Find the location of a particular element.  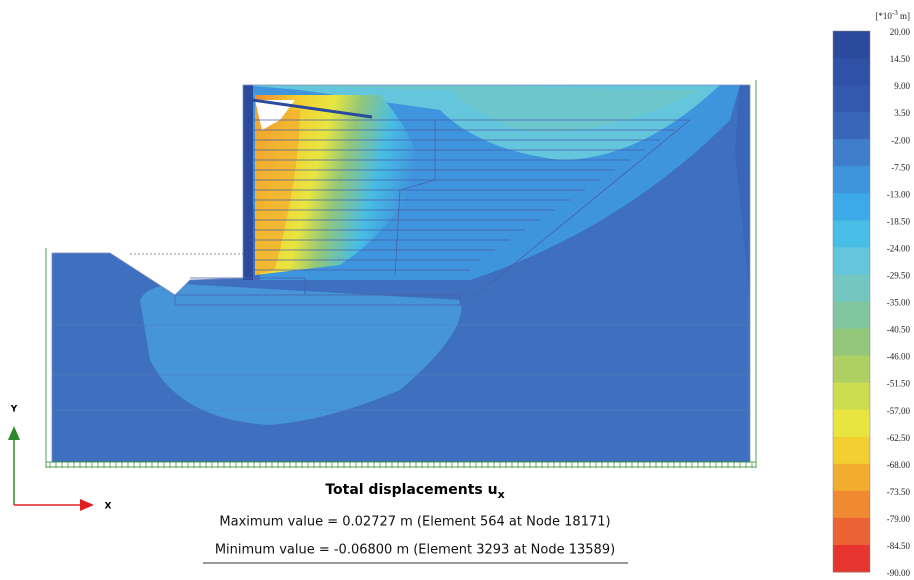

legend-label: -7.50 is located at coordinates (900, 167).